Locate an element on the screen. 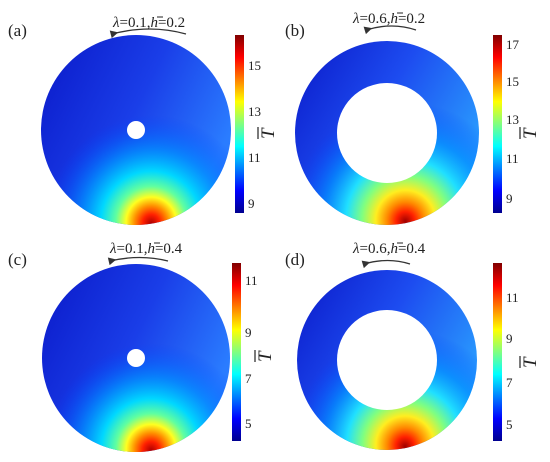  panel-title: λ=0.6,h=0.4 is located at coordinates (389, 249).